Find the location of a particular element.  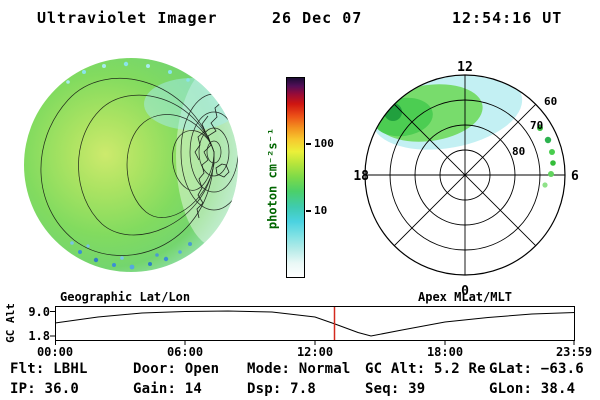

status-gc-alt: GC Alt: 5.2 Re is located at coordinates (425, 369).